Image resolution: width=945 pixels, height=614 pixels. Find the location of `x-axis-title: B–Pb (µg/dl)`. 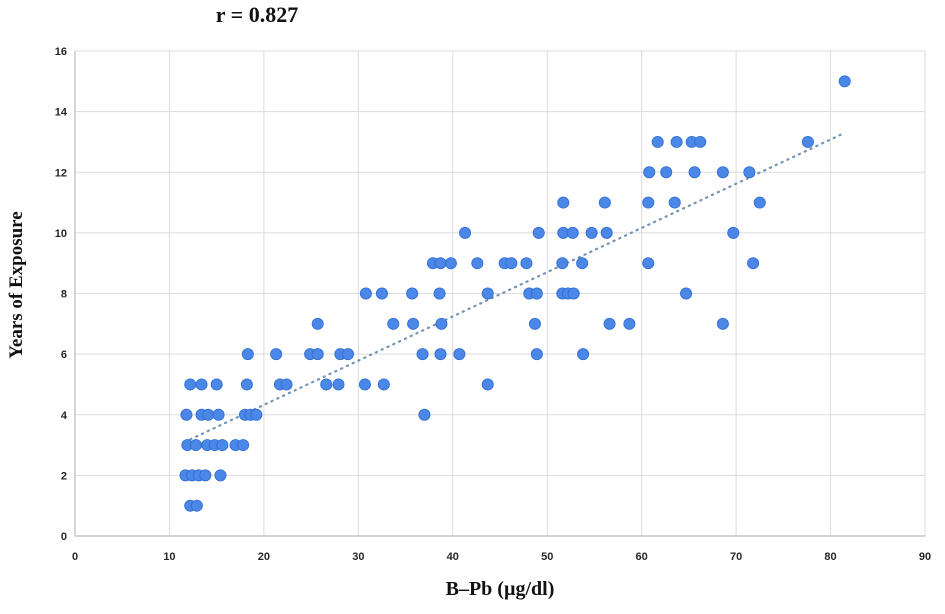

x-axis-title: B–Pb (µg/dl) is located at coordinates (500, 589).